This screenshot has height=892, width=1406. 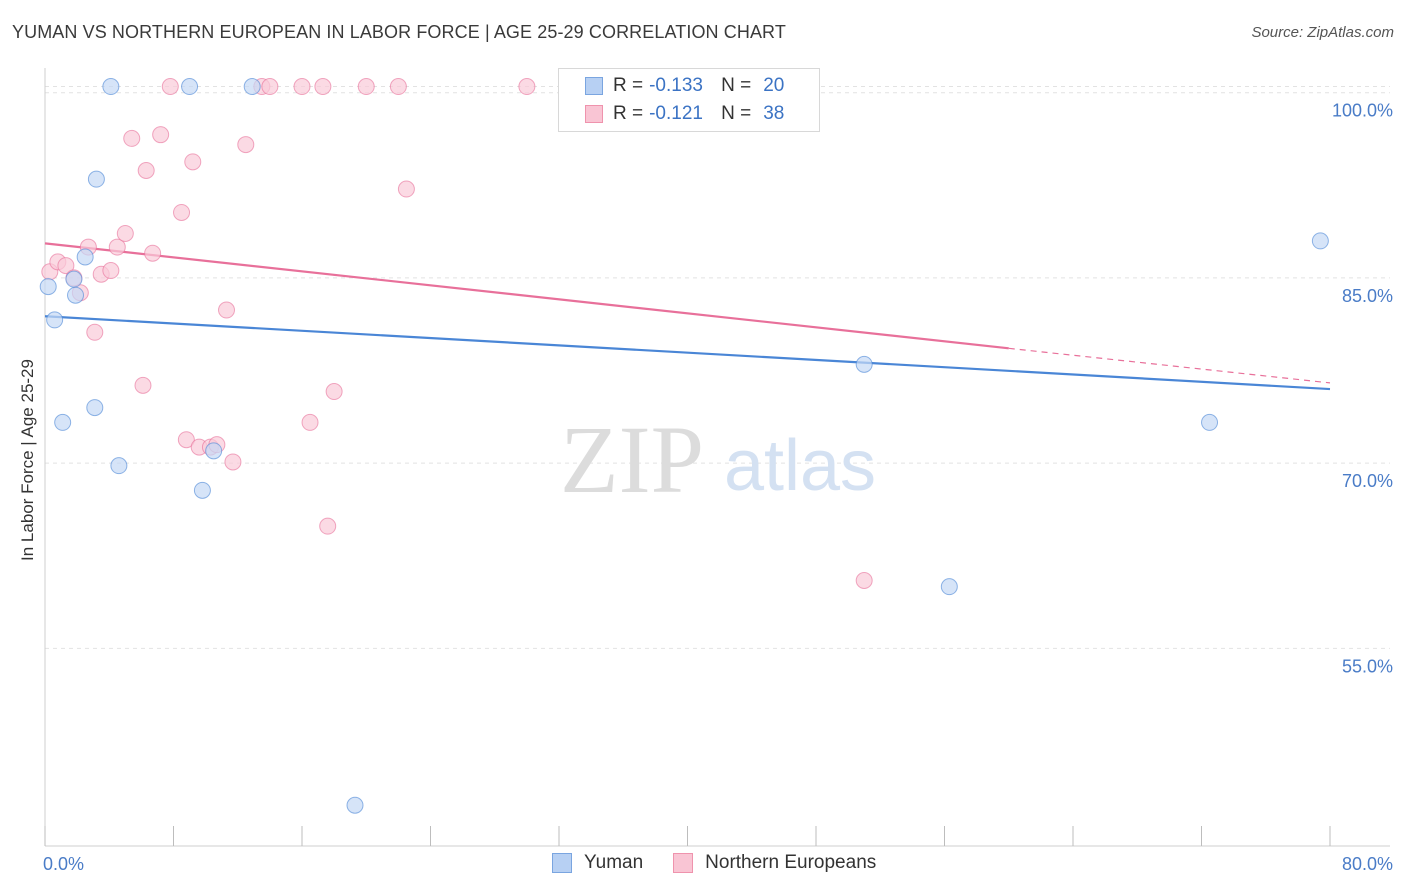 What do you see at coordinates (1362, 111) in the screenshot?
I see `y-tick-label: 100.0%` at bounding box center [1362, 111].